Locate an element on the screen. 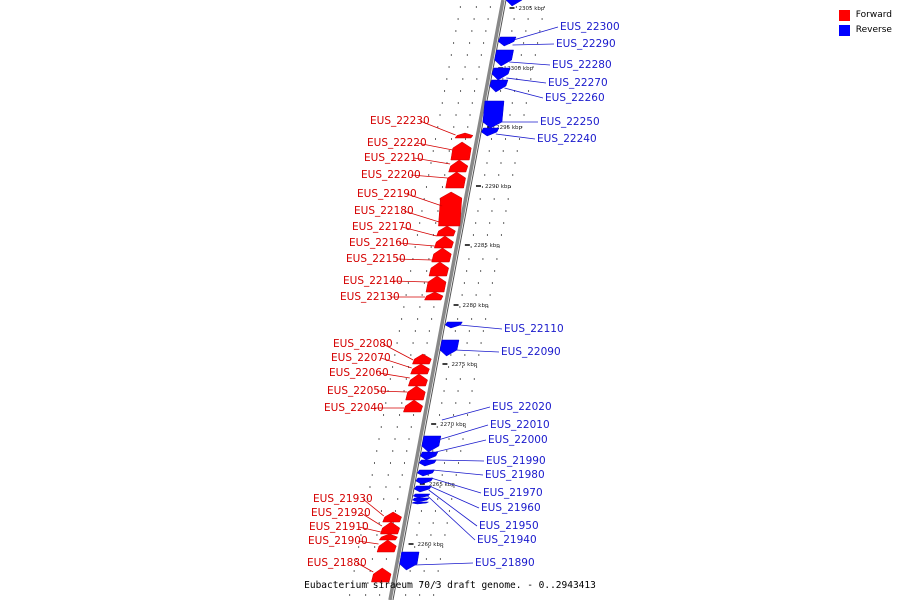 This screenshot has width=900, height=600. gene-eus-22260: EUS_22260 is located at coordinates (547, 91).